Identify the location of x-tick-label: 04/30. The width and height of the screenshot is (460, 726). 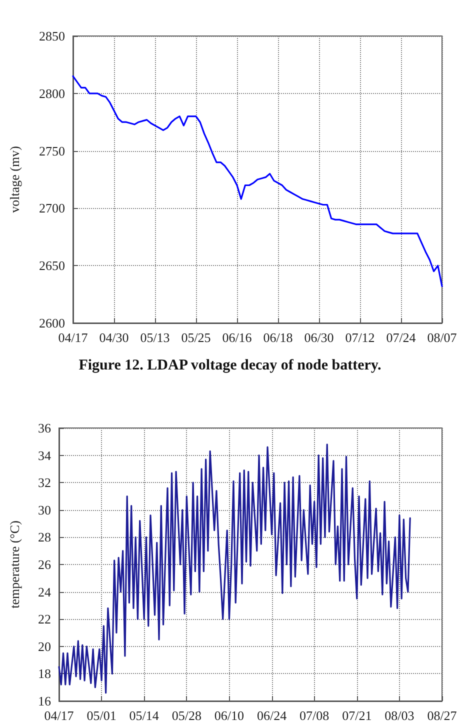
(114, 337).